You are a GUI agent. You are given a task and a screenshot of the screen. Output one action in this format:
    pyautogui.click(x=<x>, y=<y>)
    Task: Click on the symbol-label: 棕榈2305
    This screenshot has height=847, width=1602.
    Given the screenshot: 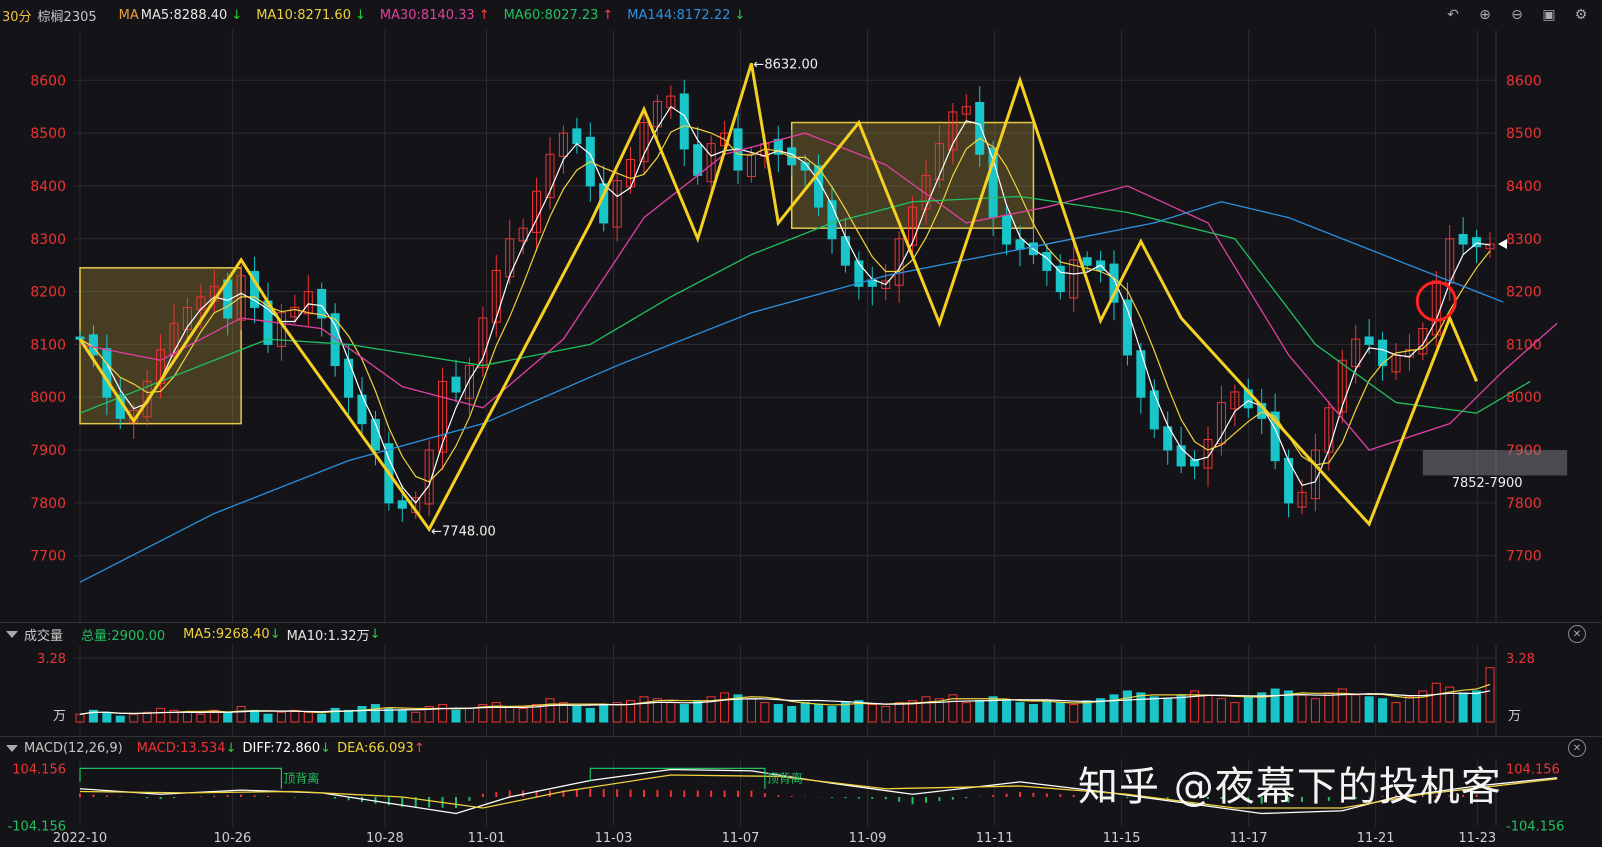 What is the action you would take?
    pyautogui.click(x=67, y=17)
    